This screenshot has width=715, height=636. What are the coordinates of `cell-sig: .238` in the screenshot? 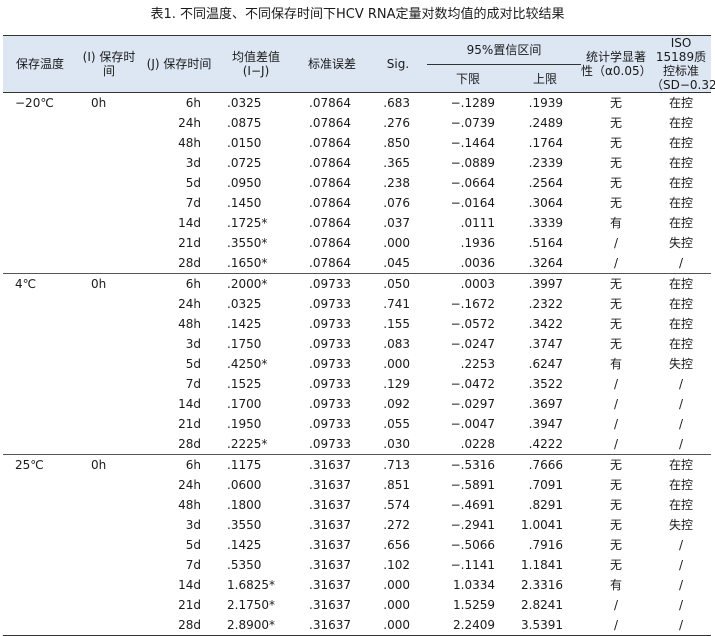 It's located at (396, 183).